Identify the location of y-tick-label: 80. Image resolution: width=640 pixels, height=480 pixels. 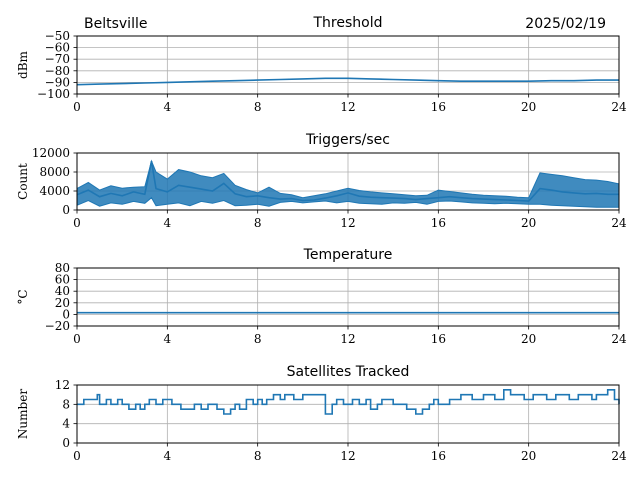
(62, 268).